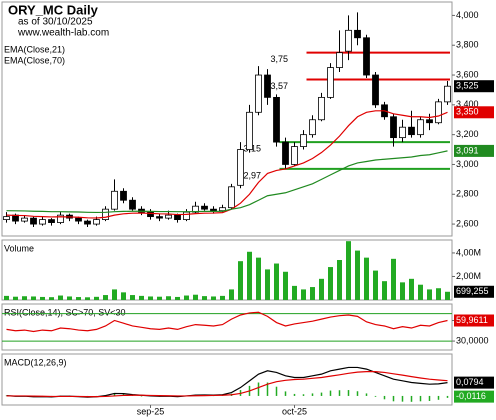  Describe the element at coordinates (35, 362) in the screenshot. I see `panel-title: MACD(12,26,9)` at that location.